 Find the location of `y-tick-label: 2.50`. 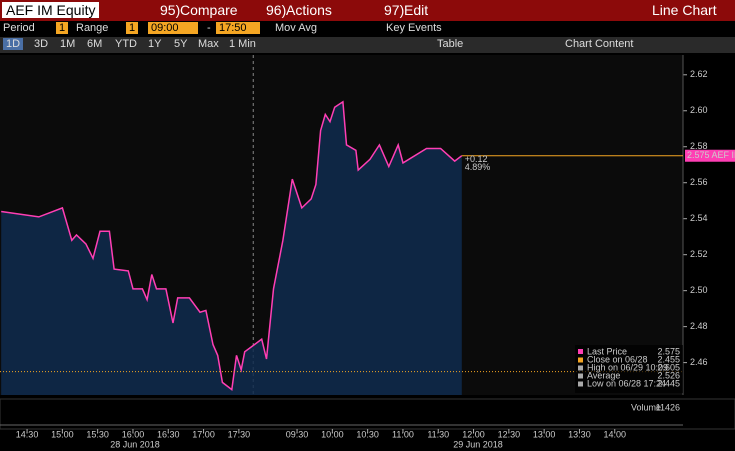

y-tick-label: 2.50 is located at coordinates (699, 290).